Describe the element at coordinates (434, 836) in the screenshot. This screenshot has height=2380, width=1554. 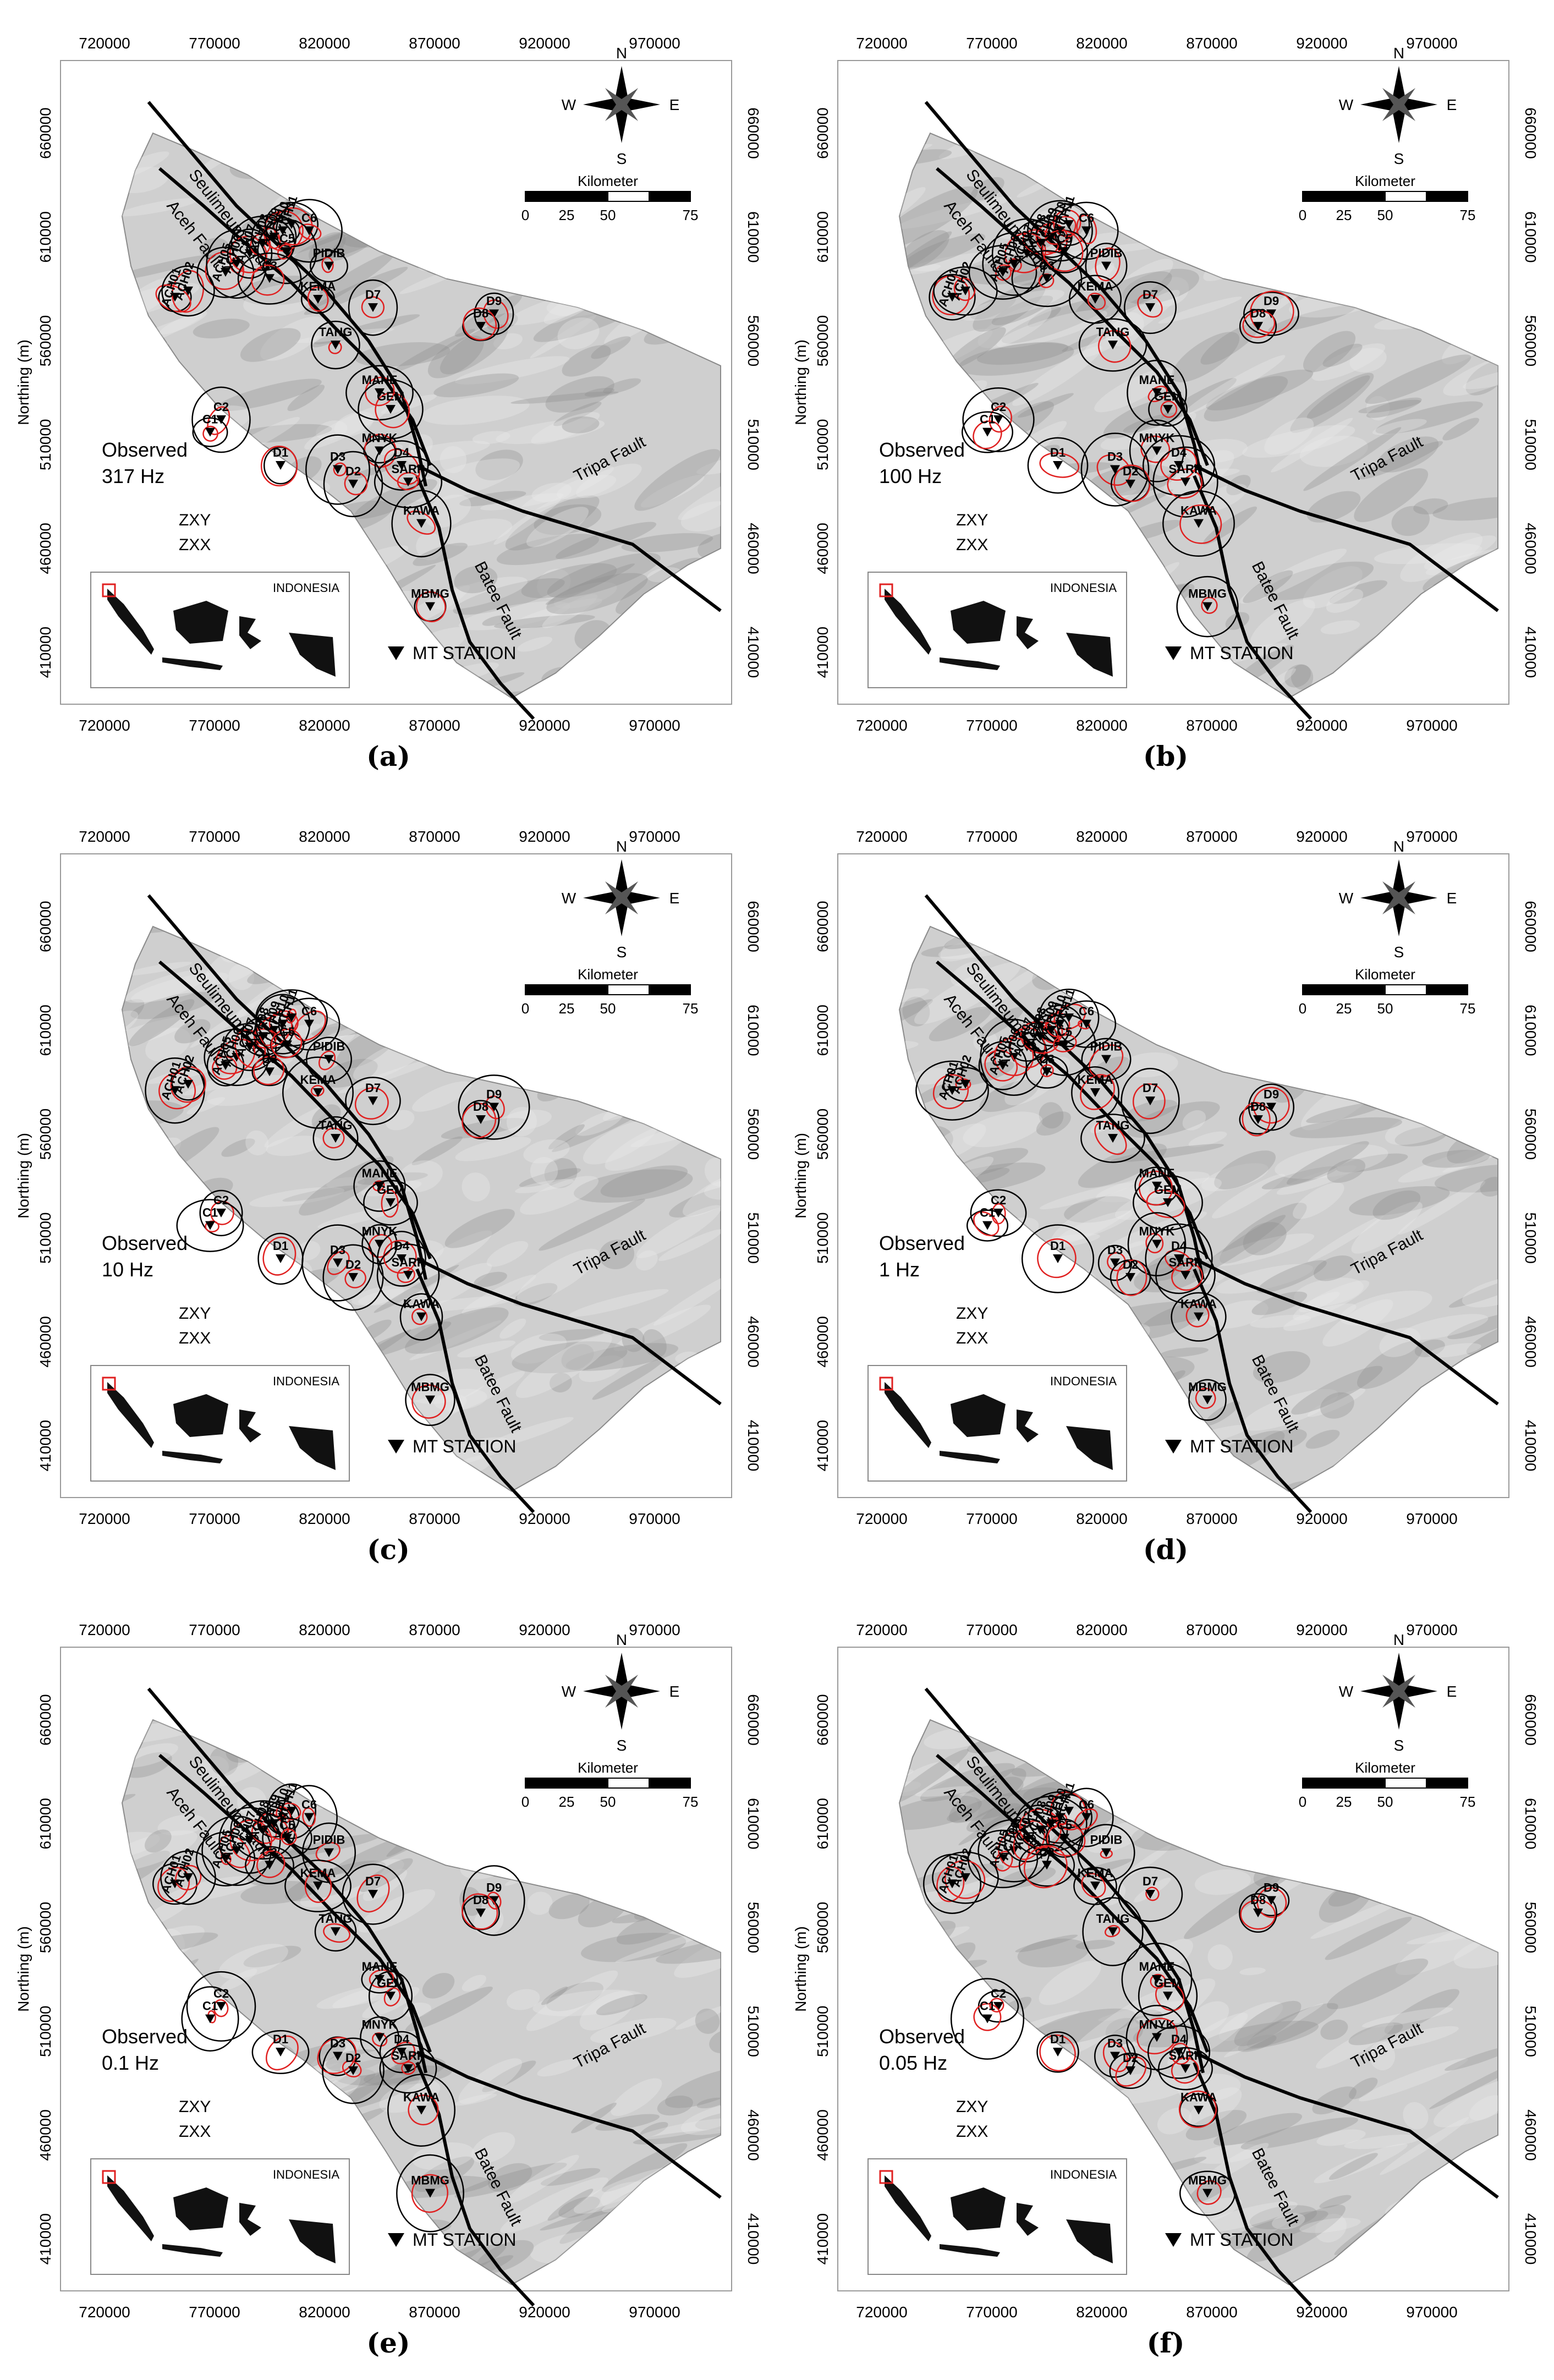
I see `easting-tick-top: 870000` at that location.